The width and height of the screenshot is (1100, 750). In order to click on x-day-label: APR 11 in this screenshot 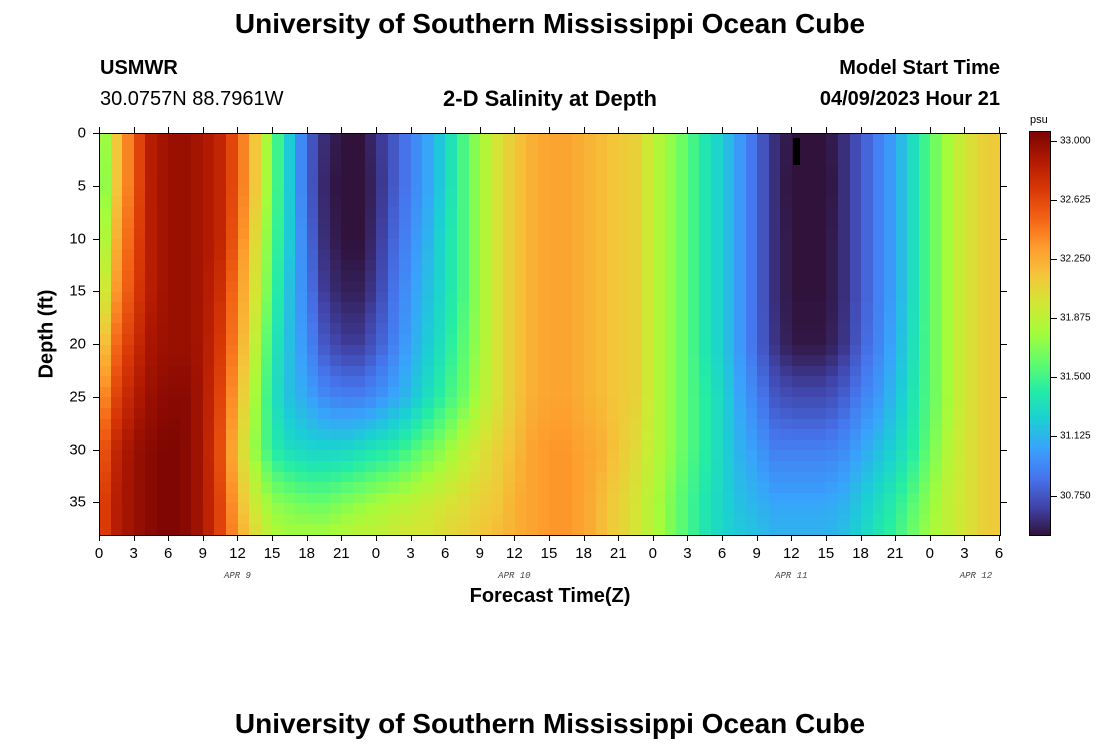, I will do `click(791, 576)`.